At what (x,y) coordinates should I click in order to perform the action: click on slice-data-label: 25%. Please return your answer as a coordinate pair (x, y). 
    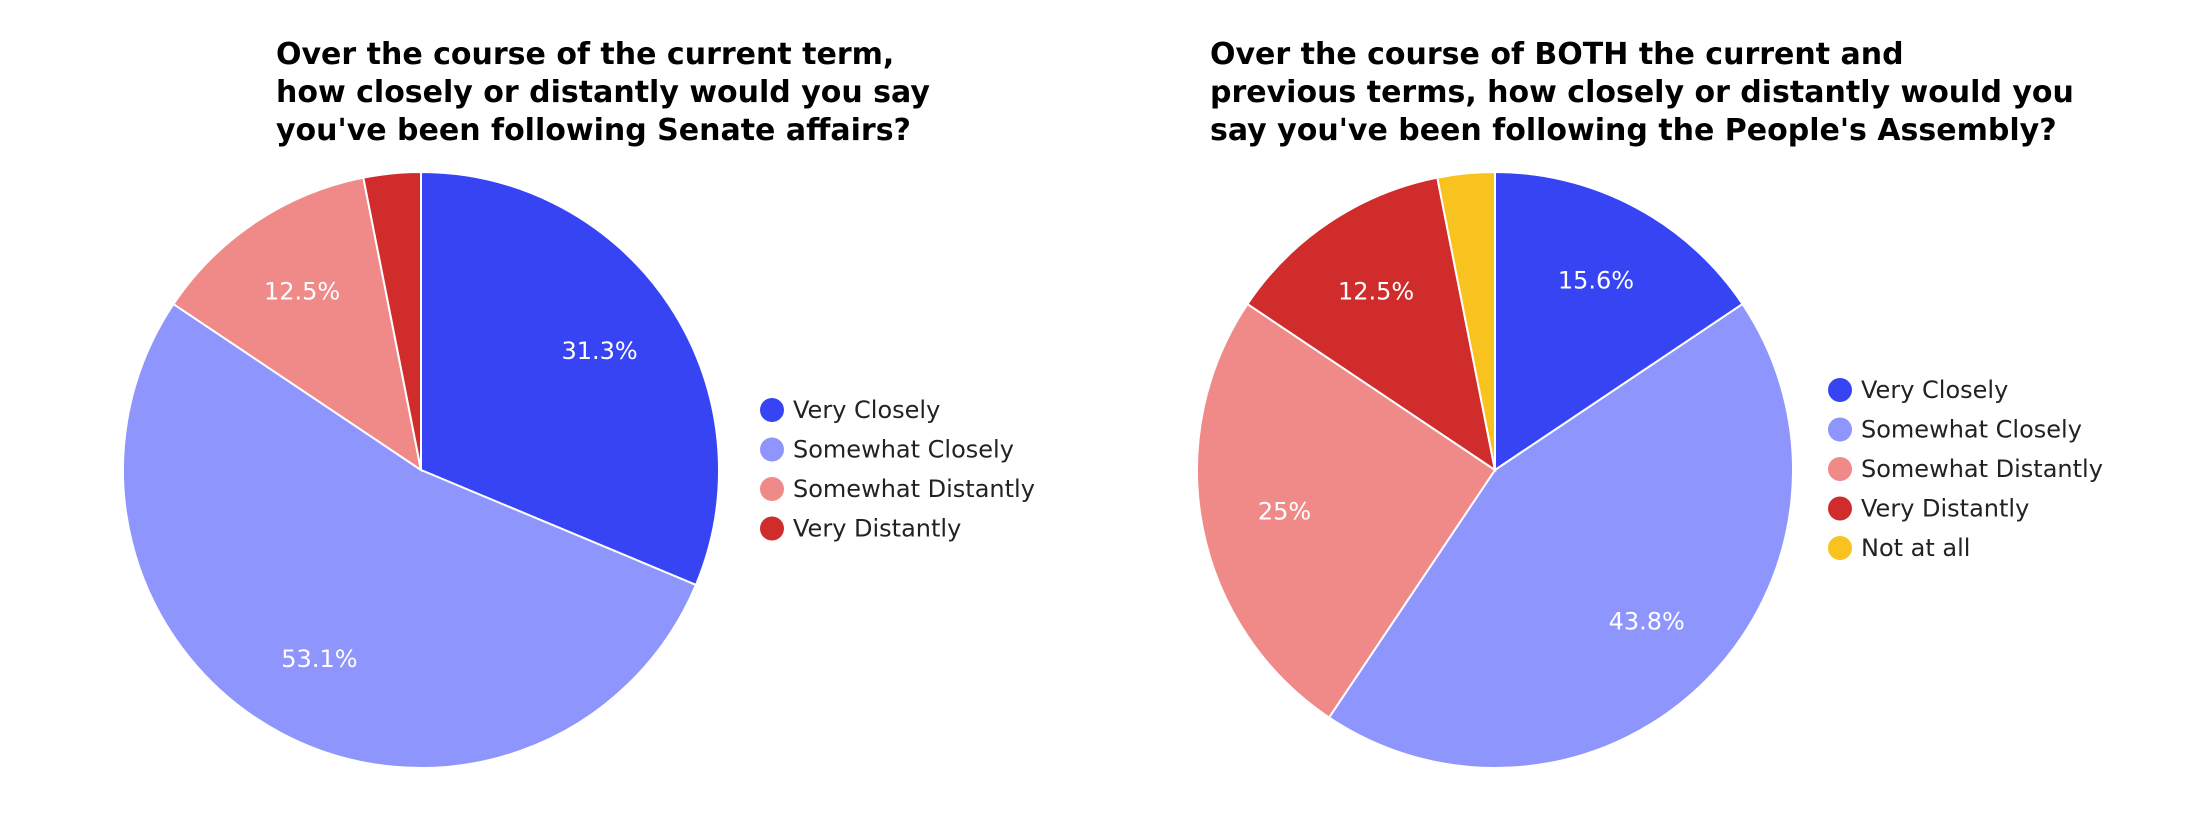
    Looking at the image, I should click on (1284, 512).